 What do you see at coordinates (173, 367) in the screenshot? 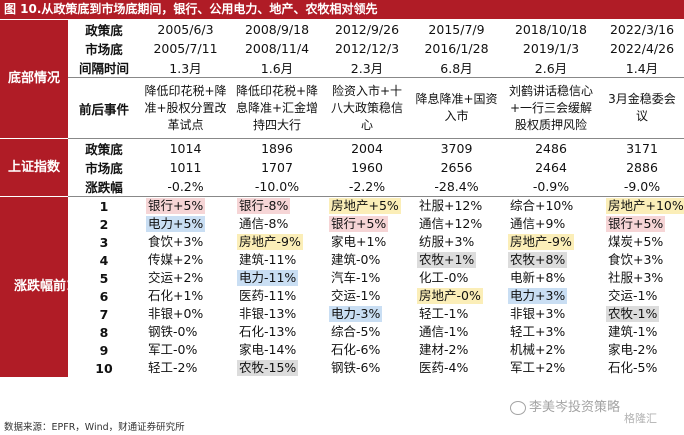
I see `sector-change: 轻工-2%` at bounding box center [173, 367].